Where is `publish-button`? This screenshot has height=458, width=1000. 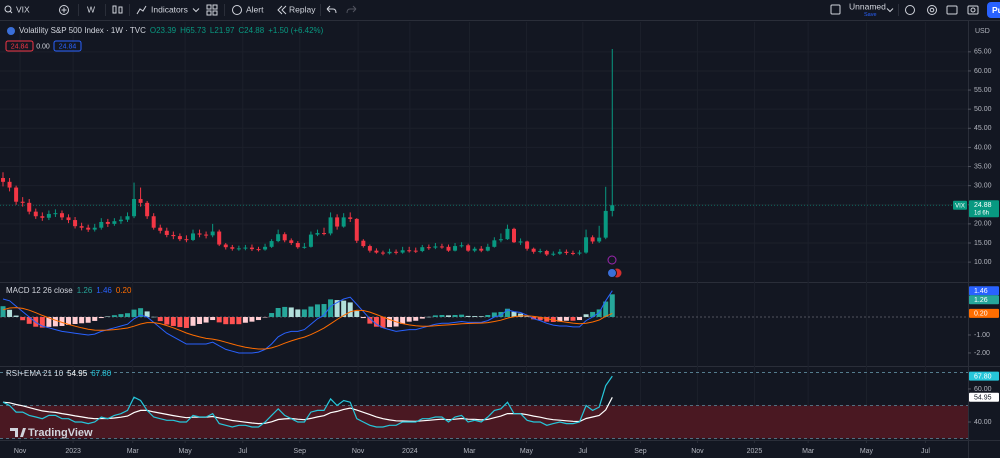
publish-button is located at coordinates (993, 10).